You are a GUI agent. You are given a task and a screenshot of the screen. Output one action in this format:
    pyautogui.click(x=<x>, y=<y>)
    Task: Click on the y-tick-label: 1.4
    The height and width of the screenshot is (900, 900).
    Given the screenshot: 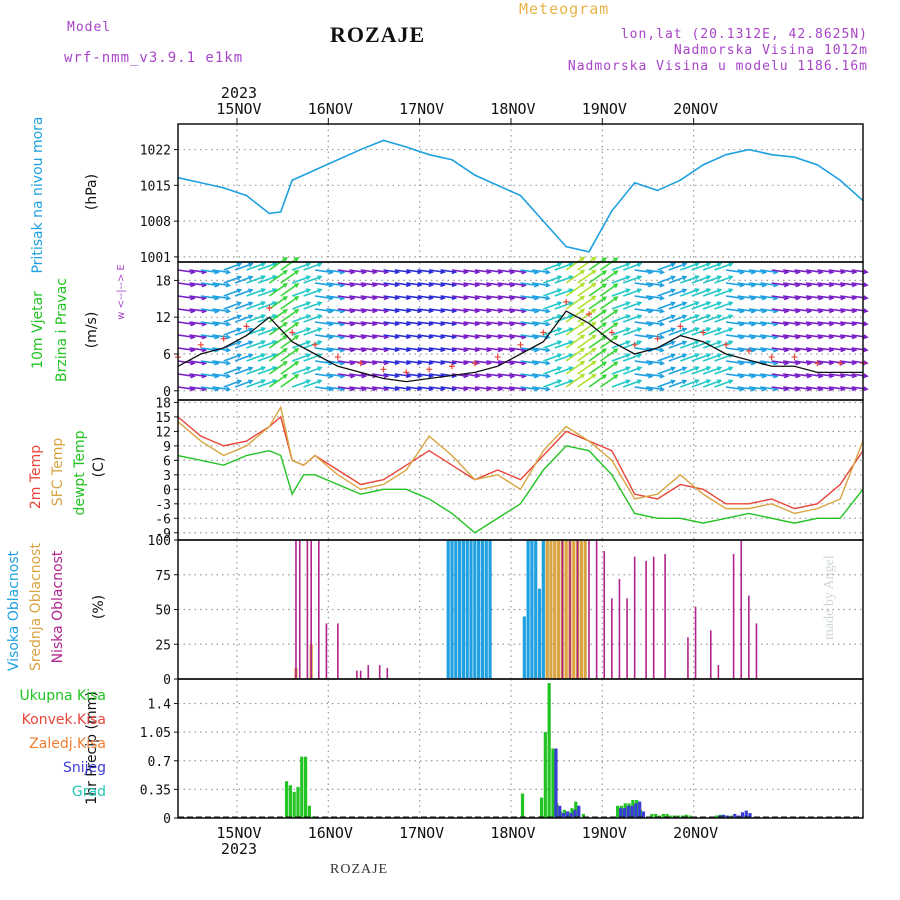 What is the action you would take?
    pyautogui.click(x=160, y=705)
    